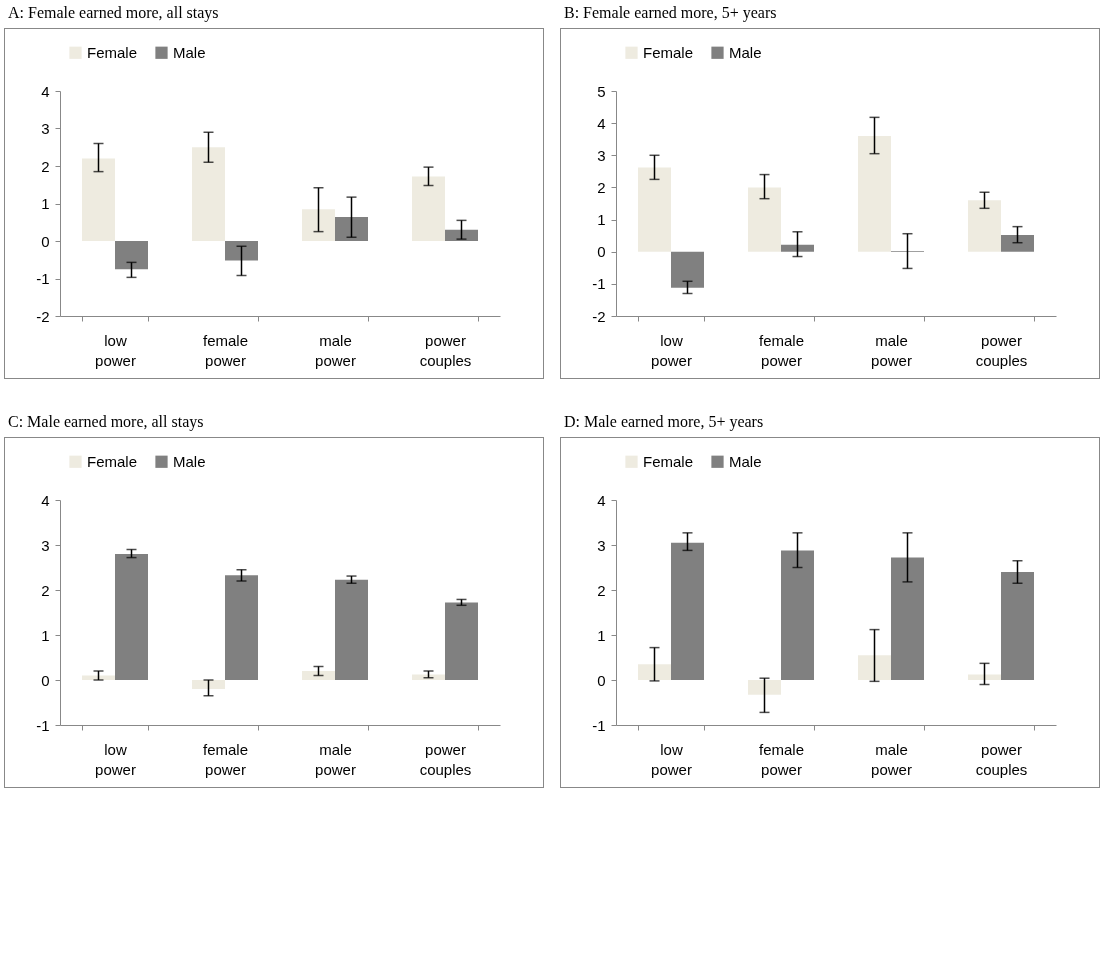 The width and height of the screenshot is (1116, 961). I want to click on chart-title: C: Male earned more, all stays, so click(106, 422).